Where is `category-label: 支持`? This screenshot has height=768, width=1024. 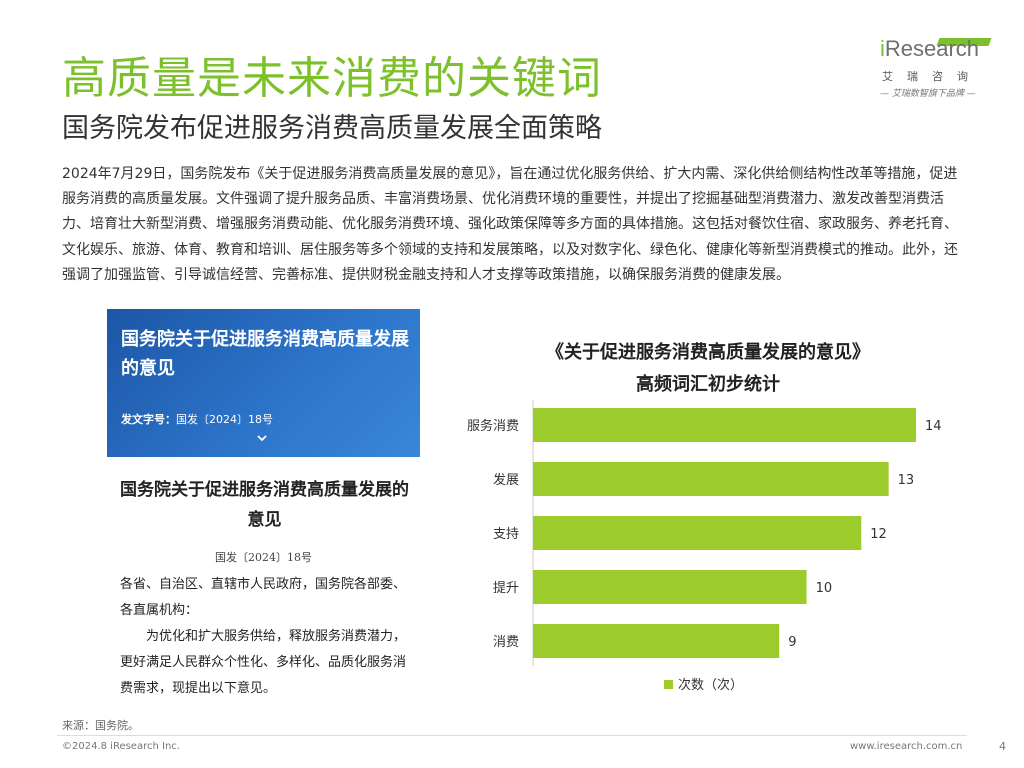 category-label: 支持 is located at coordinates (506, 534).